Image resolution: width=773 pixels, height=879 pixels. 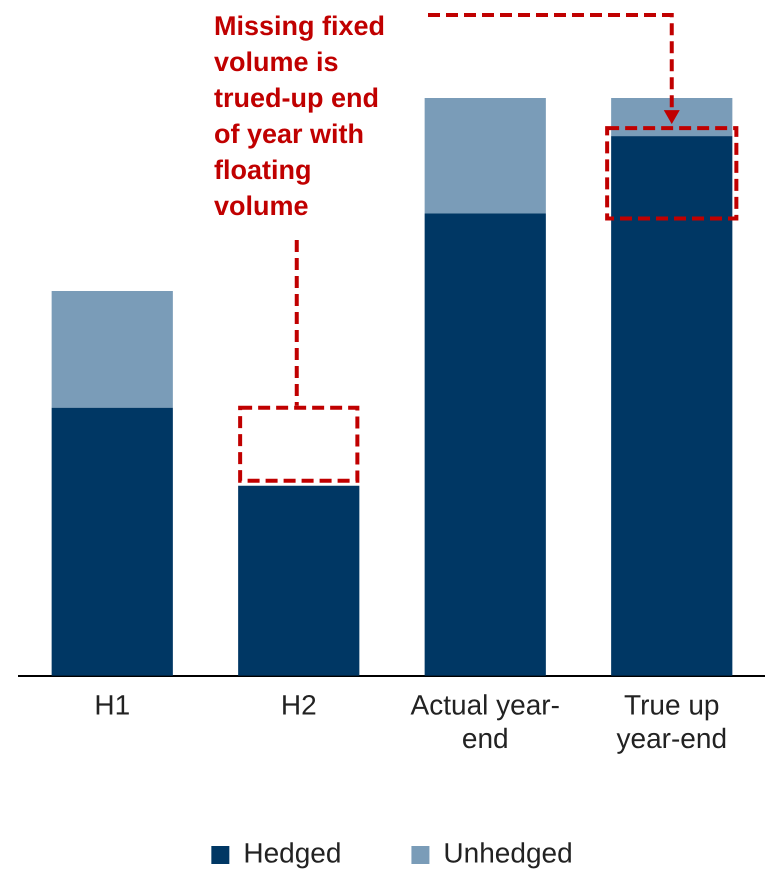 What do you see at coordinates (112, 704) in the screenshot?
I see `x-tick-label: H1` at bounding box center [112, 704].